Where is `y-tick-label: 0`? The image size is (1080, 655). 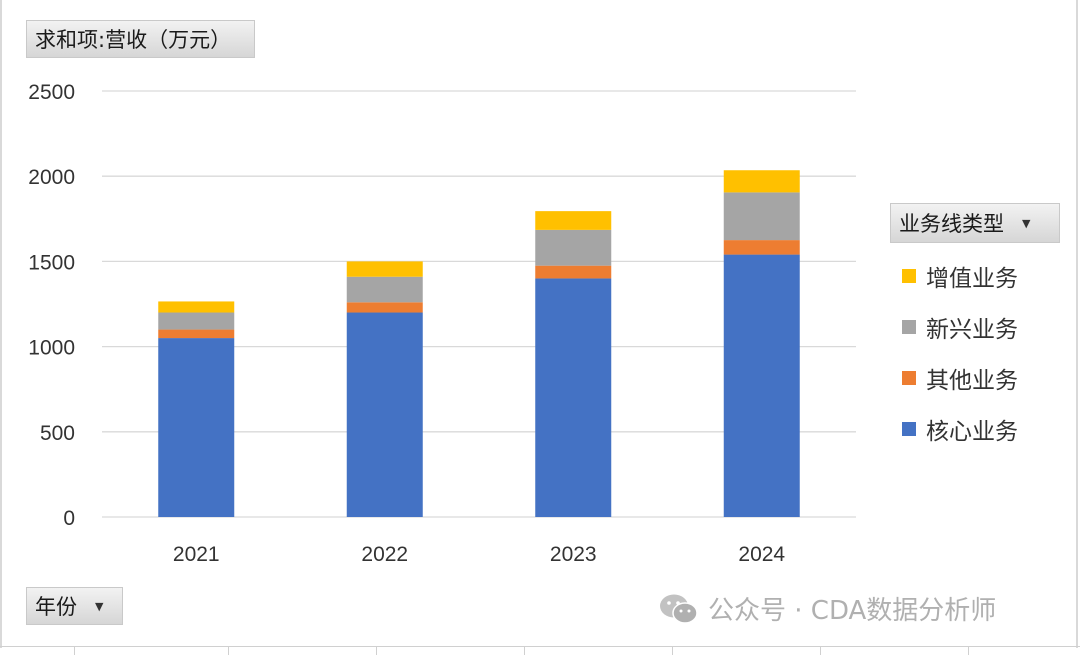
y-tick-label: 0 is located at coordinates (69, 518).